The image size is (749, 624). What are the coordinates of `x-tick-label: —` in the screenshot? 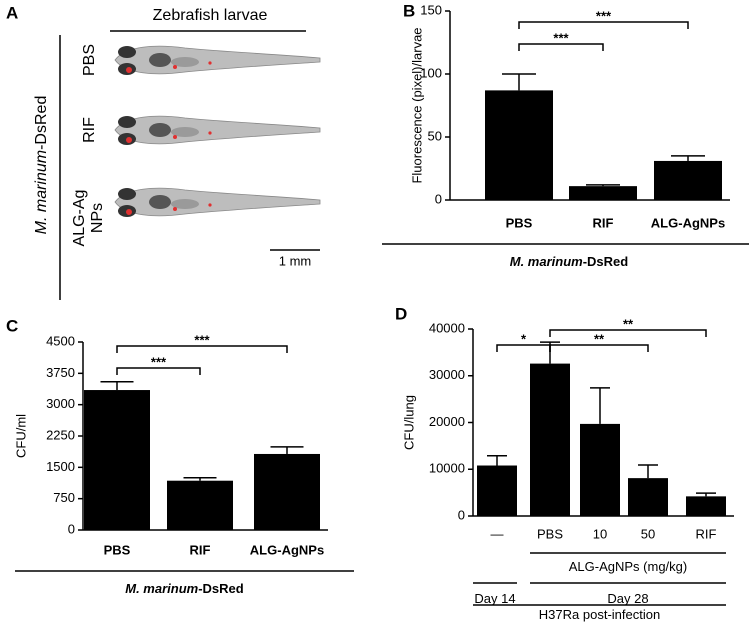 It's located at (497, 533).